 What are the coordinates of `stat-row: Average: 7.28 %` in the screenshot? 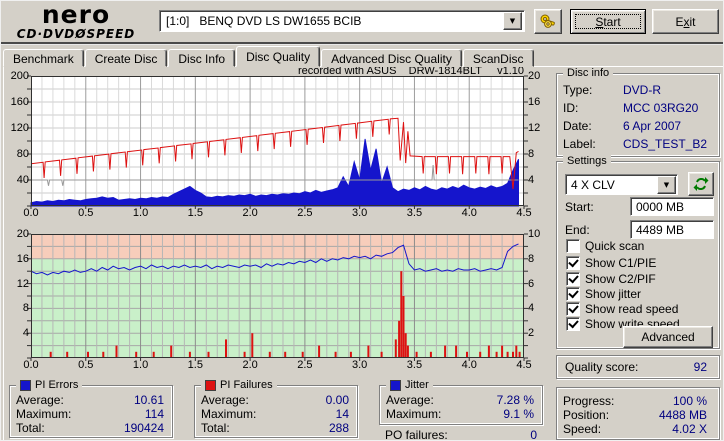 It's located at (460, 400).